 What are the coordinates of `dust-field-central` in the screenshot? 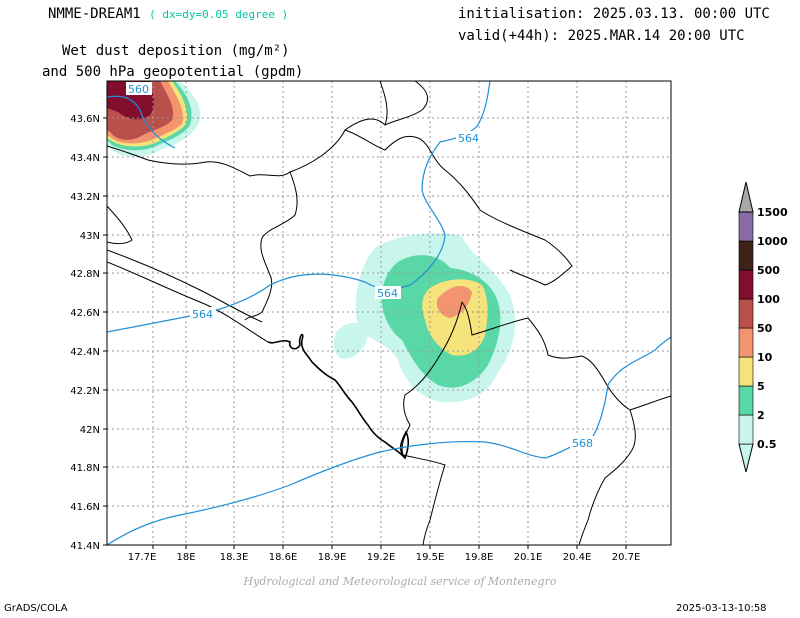 It's located at (424, 318).